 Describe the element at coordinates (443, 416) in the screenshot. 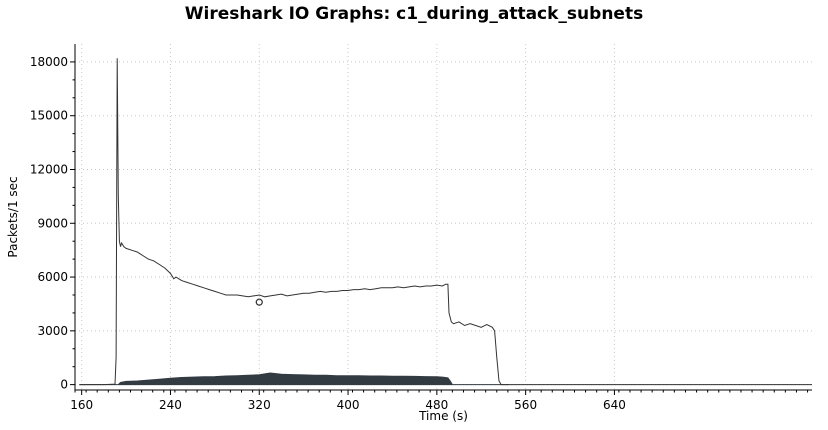

I see `x-axis-label: Time (s)` at that location.